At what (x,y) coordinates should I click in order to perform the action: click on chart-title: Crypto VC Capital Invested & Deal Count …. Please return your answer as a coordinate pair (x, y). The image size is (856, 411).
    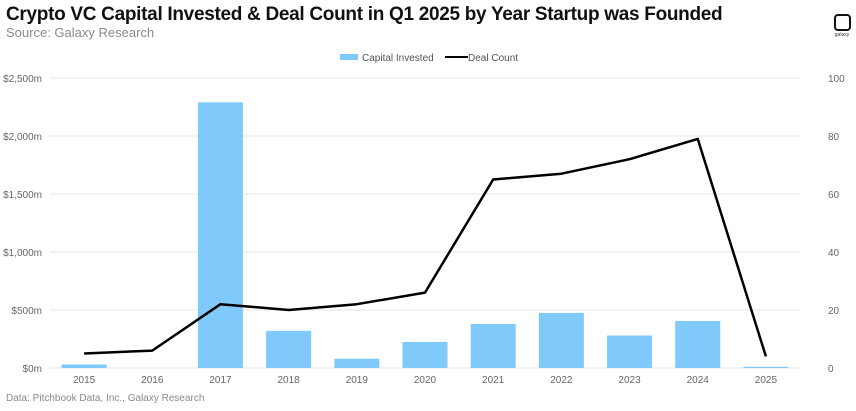
    Looking at the image, I should click on (364, 14).